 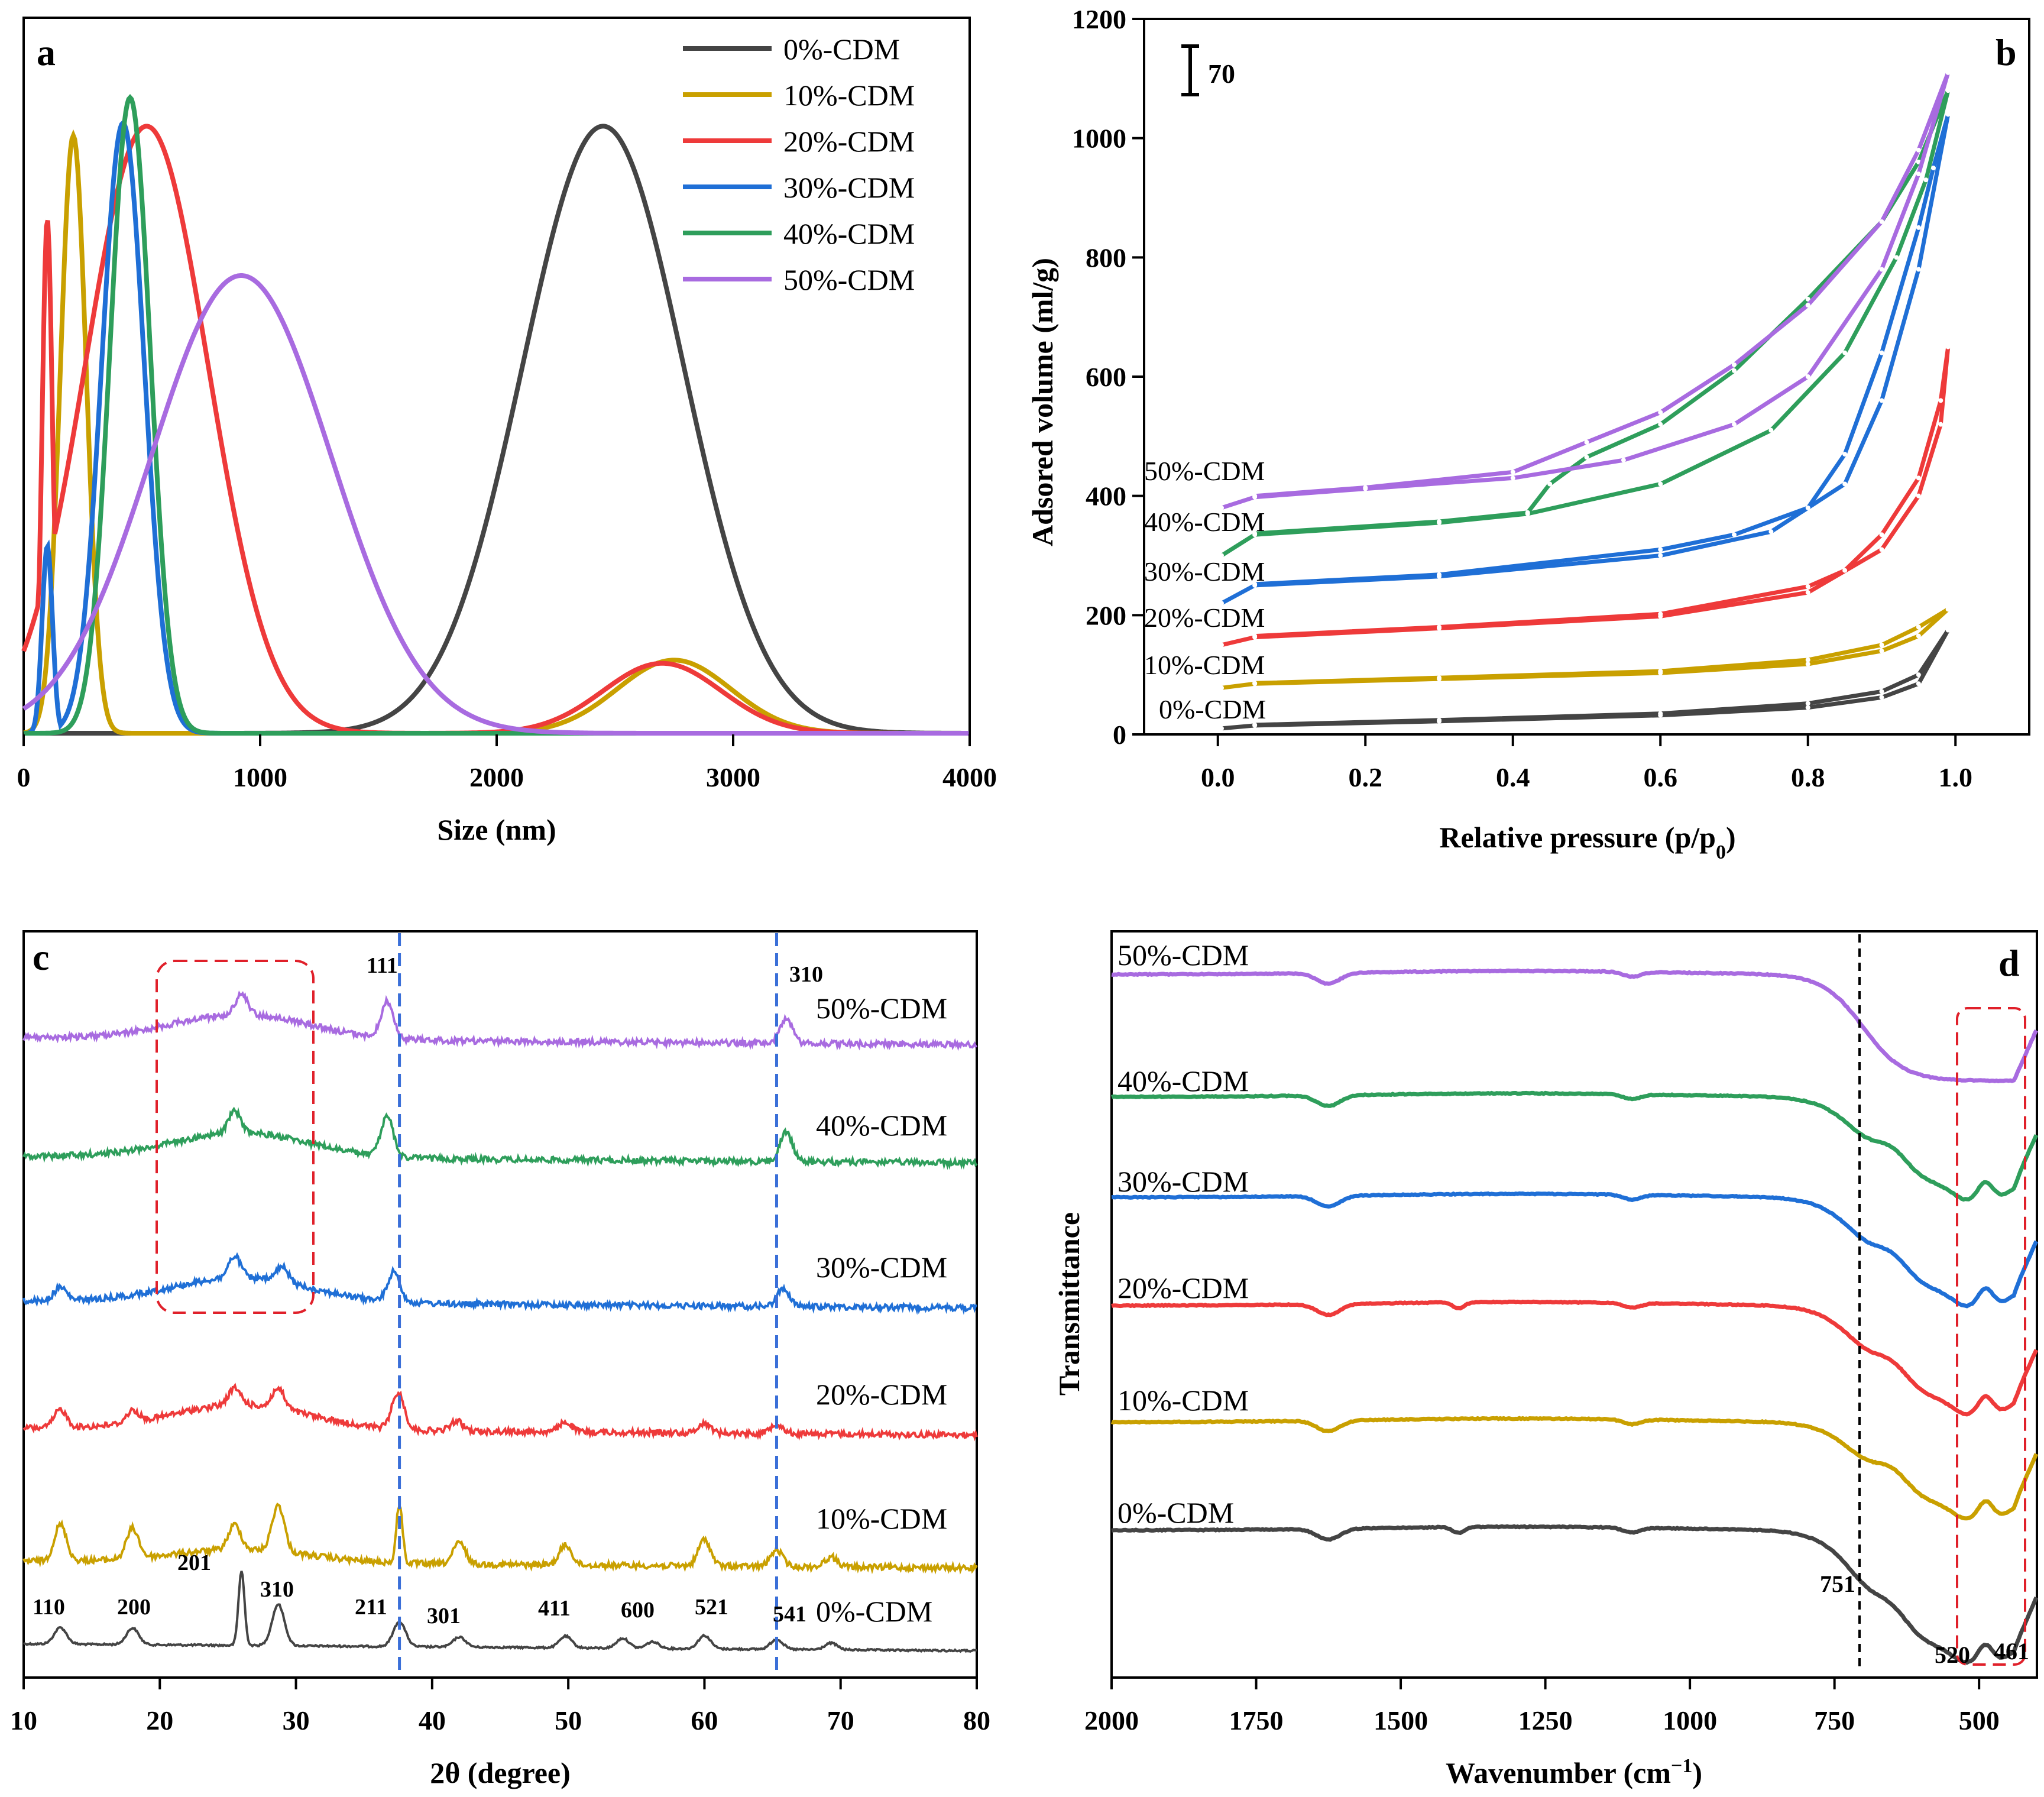 I want to click on ftir-spectrum-40pct-cdm, so click(x=1574, y=1146).